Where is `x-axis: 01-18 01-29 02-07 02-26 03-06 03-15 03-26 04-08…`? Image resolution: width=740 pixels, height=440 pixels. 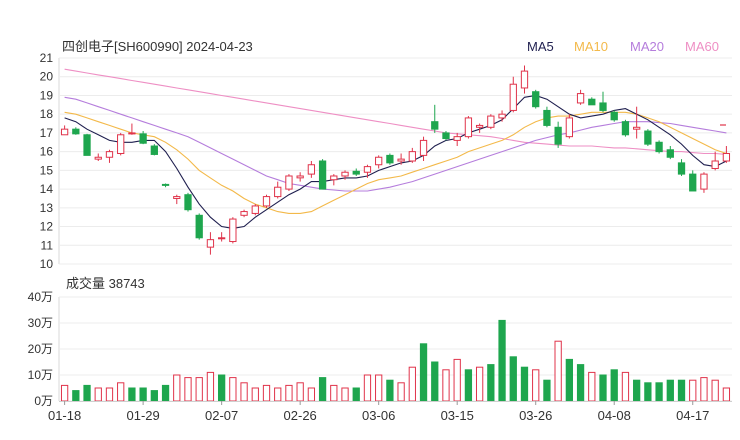 x-axis: 01-18 01-29 02-07 02-26 03-06 03-15 03-26 04-08… is located at coordinates (390, 412).